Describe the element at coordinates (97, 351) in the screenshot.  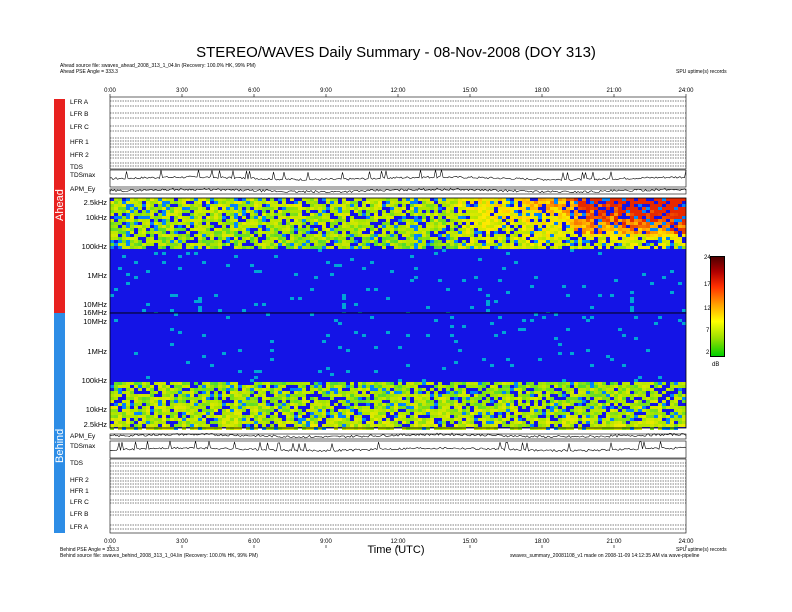
I see `behind-freq-tick: 1MHz` at that location.